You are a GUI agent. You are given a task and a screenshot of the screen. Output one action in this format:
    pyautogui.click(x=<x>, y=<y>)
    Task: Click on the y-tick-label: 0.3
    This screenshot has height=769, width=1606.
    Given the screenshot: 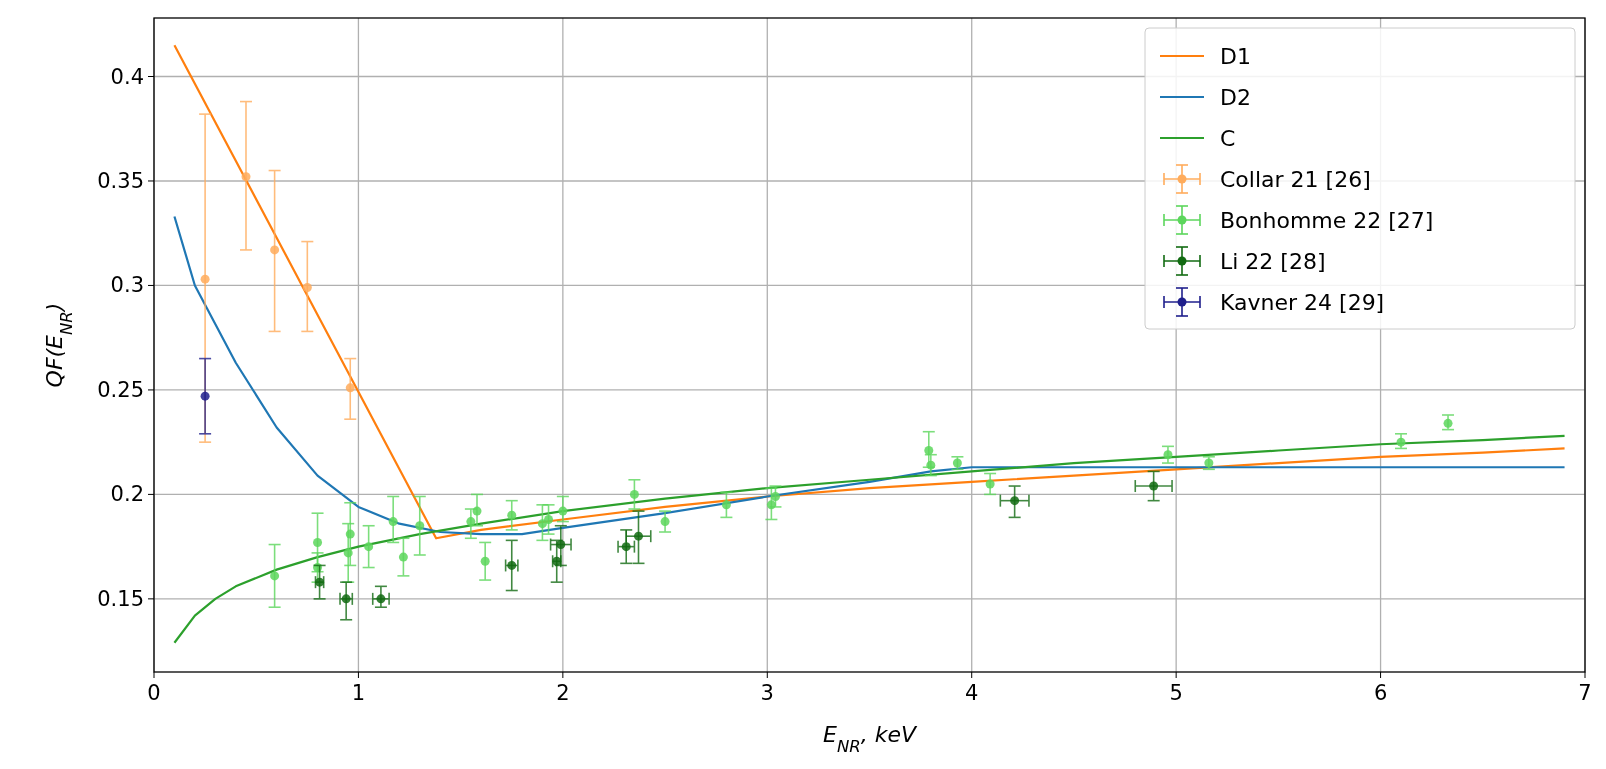 What is the action you would take?
    pyautogui.click(x=127, y=285)
    